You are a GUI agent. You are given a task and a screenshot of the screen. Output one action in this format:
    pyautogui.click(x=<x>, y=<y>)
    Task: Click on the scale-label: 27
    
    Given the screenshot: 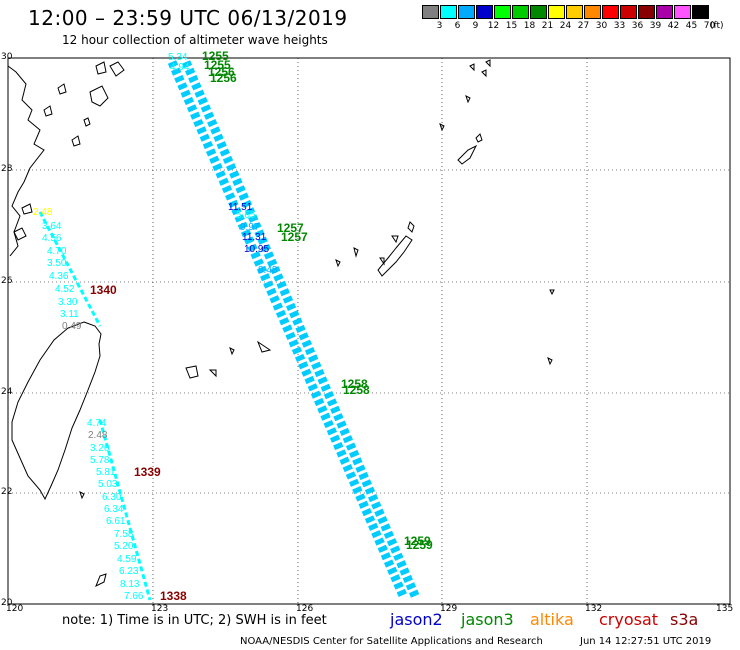 What is the action you would take?
    pyautogui.click(x=583, y=26)
    